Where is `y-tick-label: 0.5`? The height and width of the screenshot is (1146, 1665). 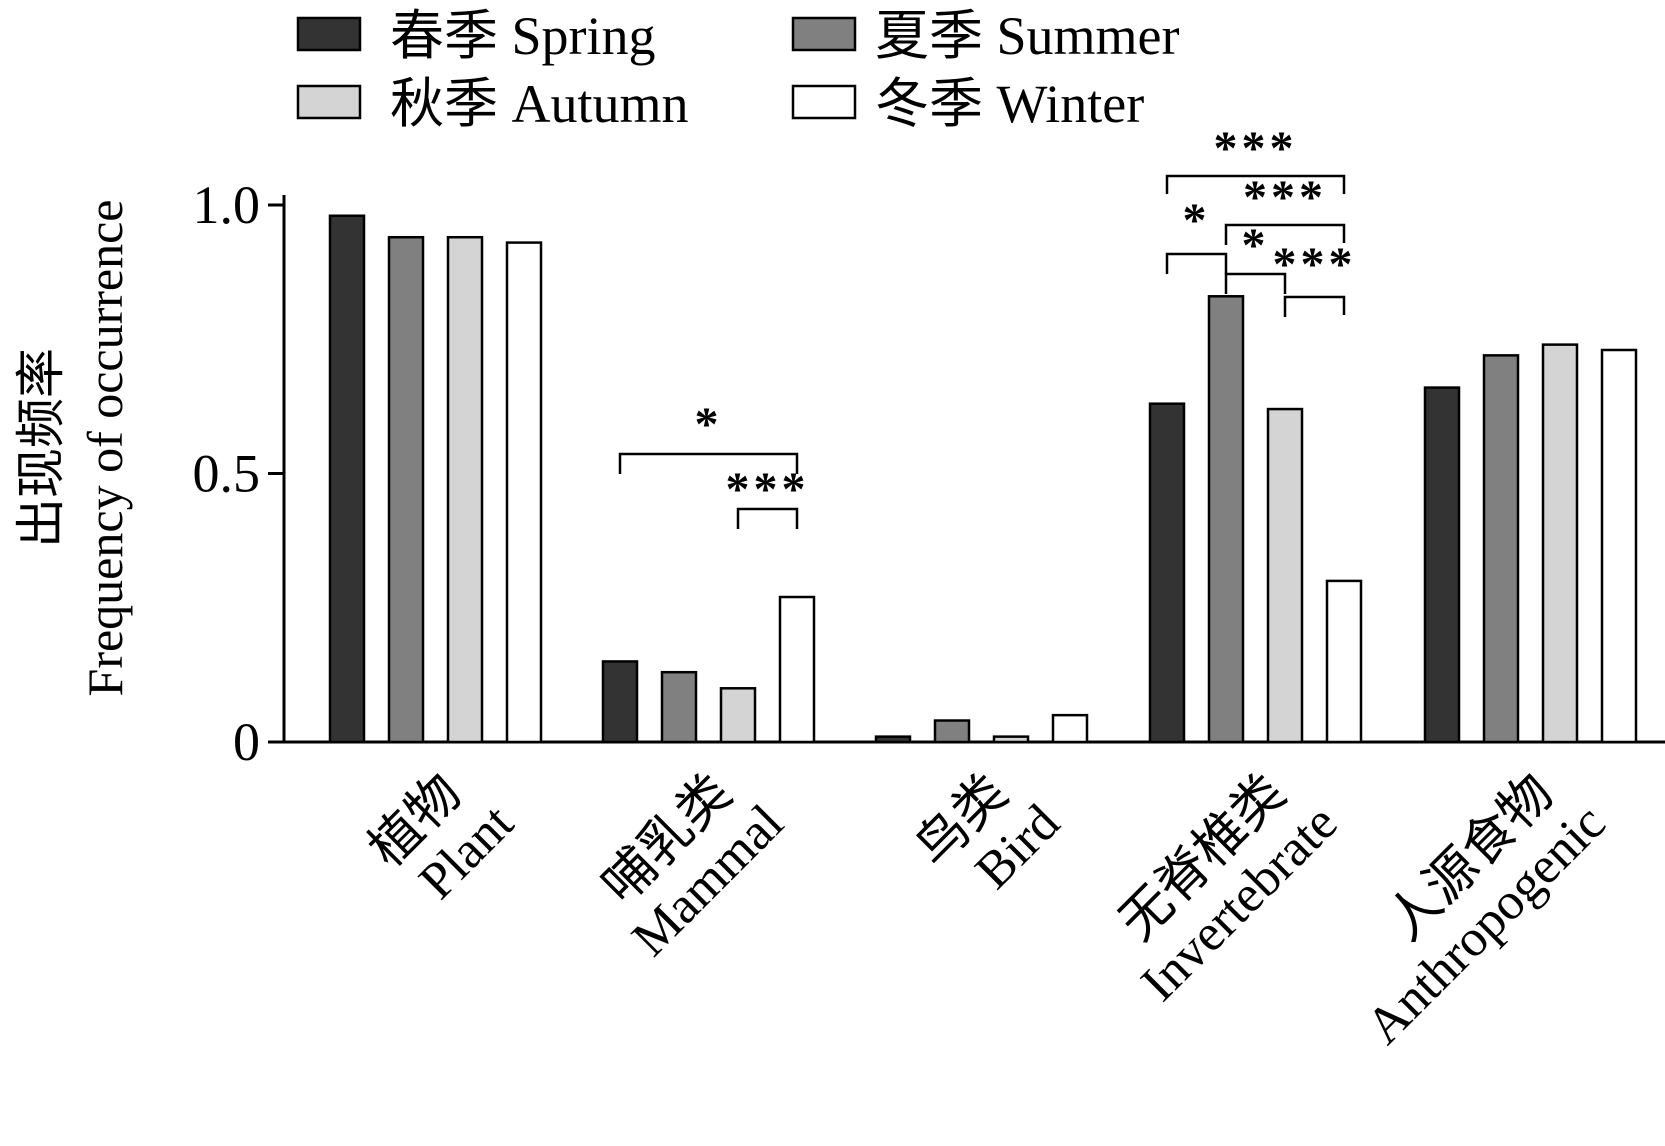 y-tick-label: 0.5 is located at coordinates (227, 474).